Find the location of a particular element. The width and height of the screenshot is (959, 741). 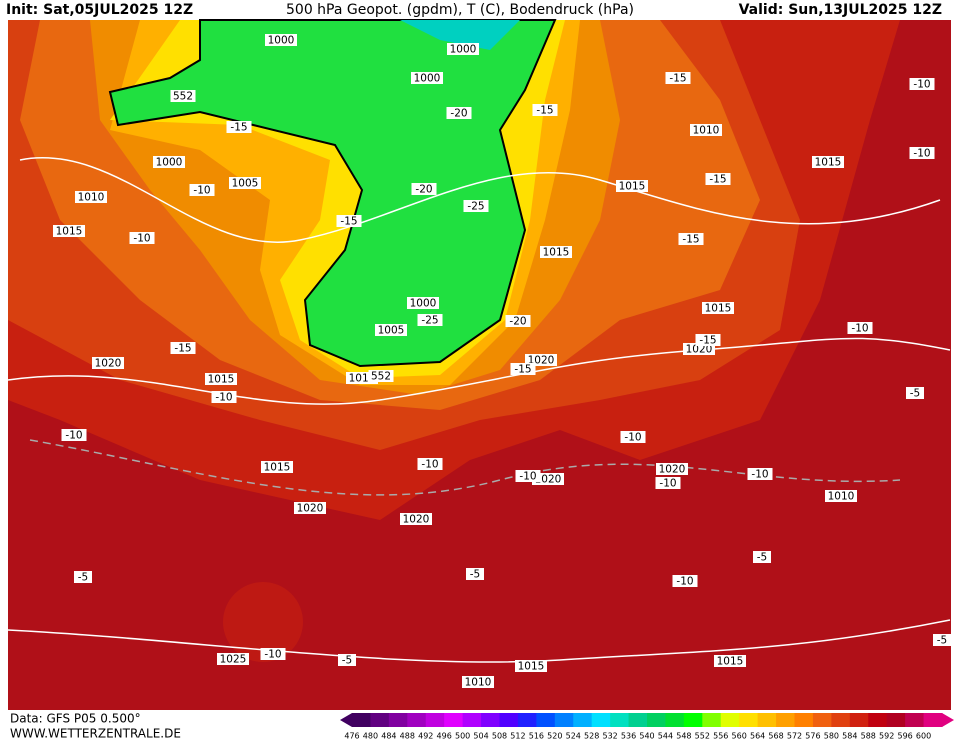

colorbar-label: 592 is located at coordinates (886, 736).